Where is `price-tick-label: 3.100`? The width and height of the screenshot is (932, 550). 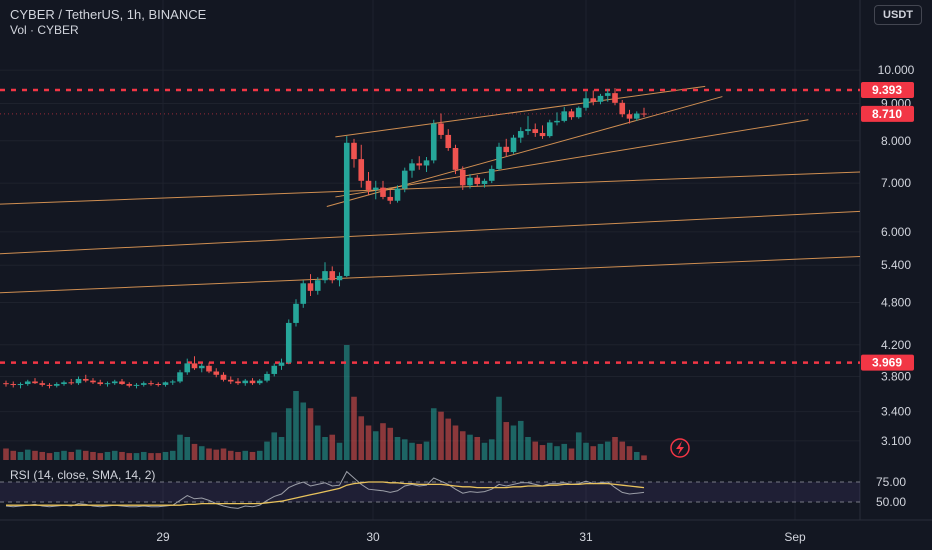
price-tick-label: 3.100 is located at coordinates (896, 441).